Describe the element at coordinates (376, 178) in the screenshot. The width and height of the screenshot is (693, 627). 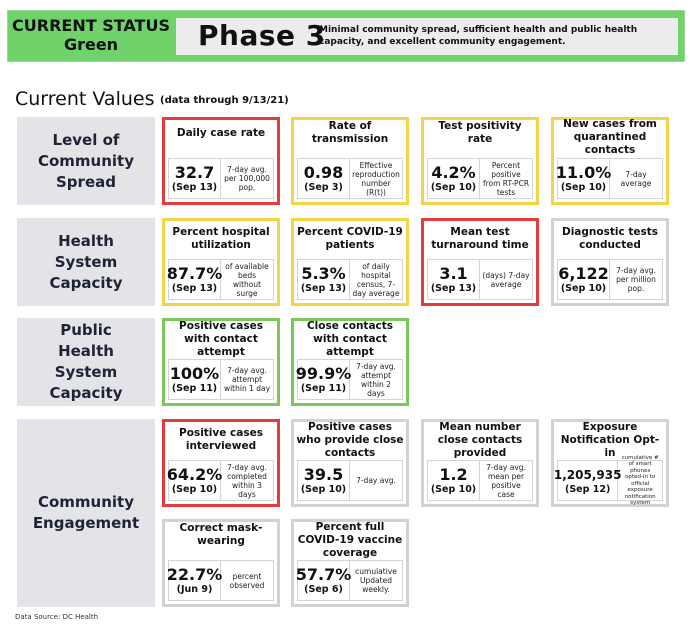
I see `metric-description: Effective reproduction number (R(t))` at that location.